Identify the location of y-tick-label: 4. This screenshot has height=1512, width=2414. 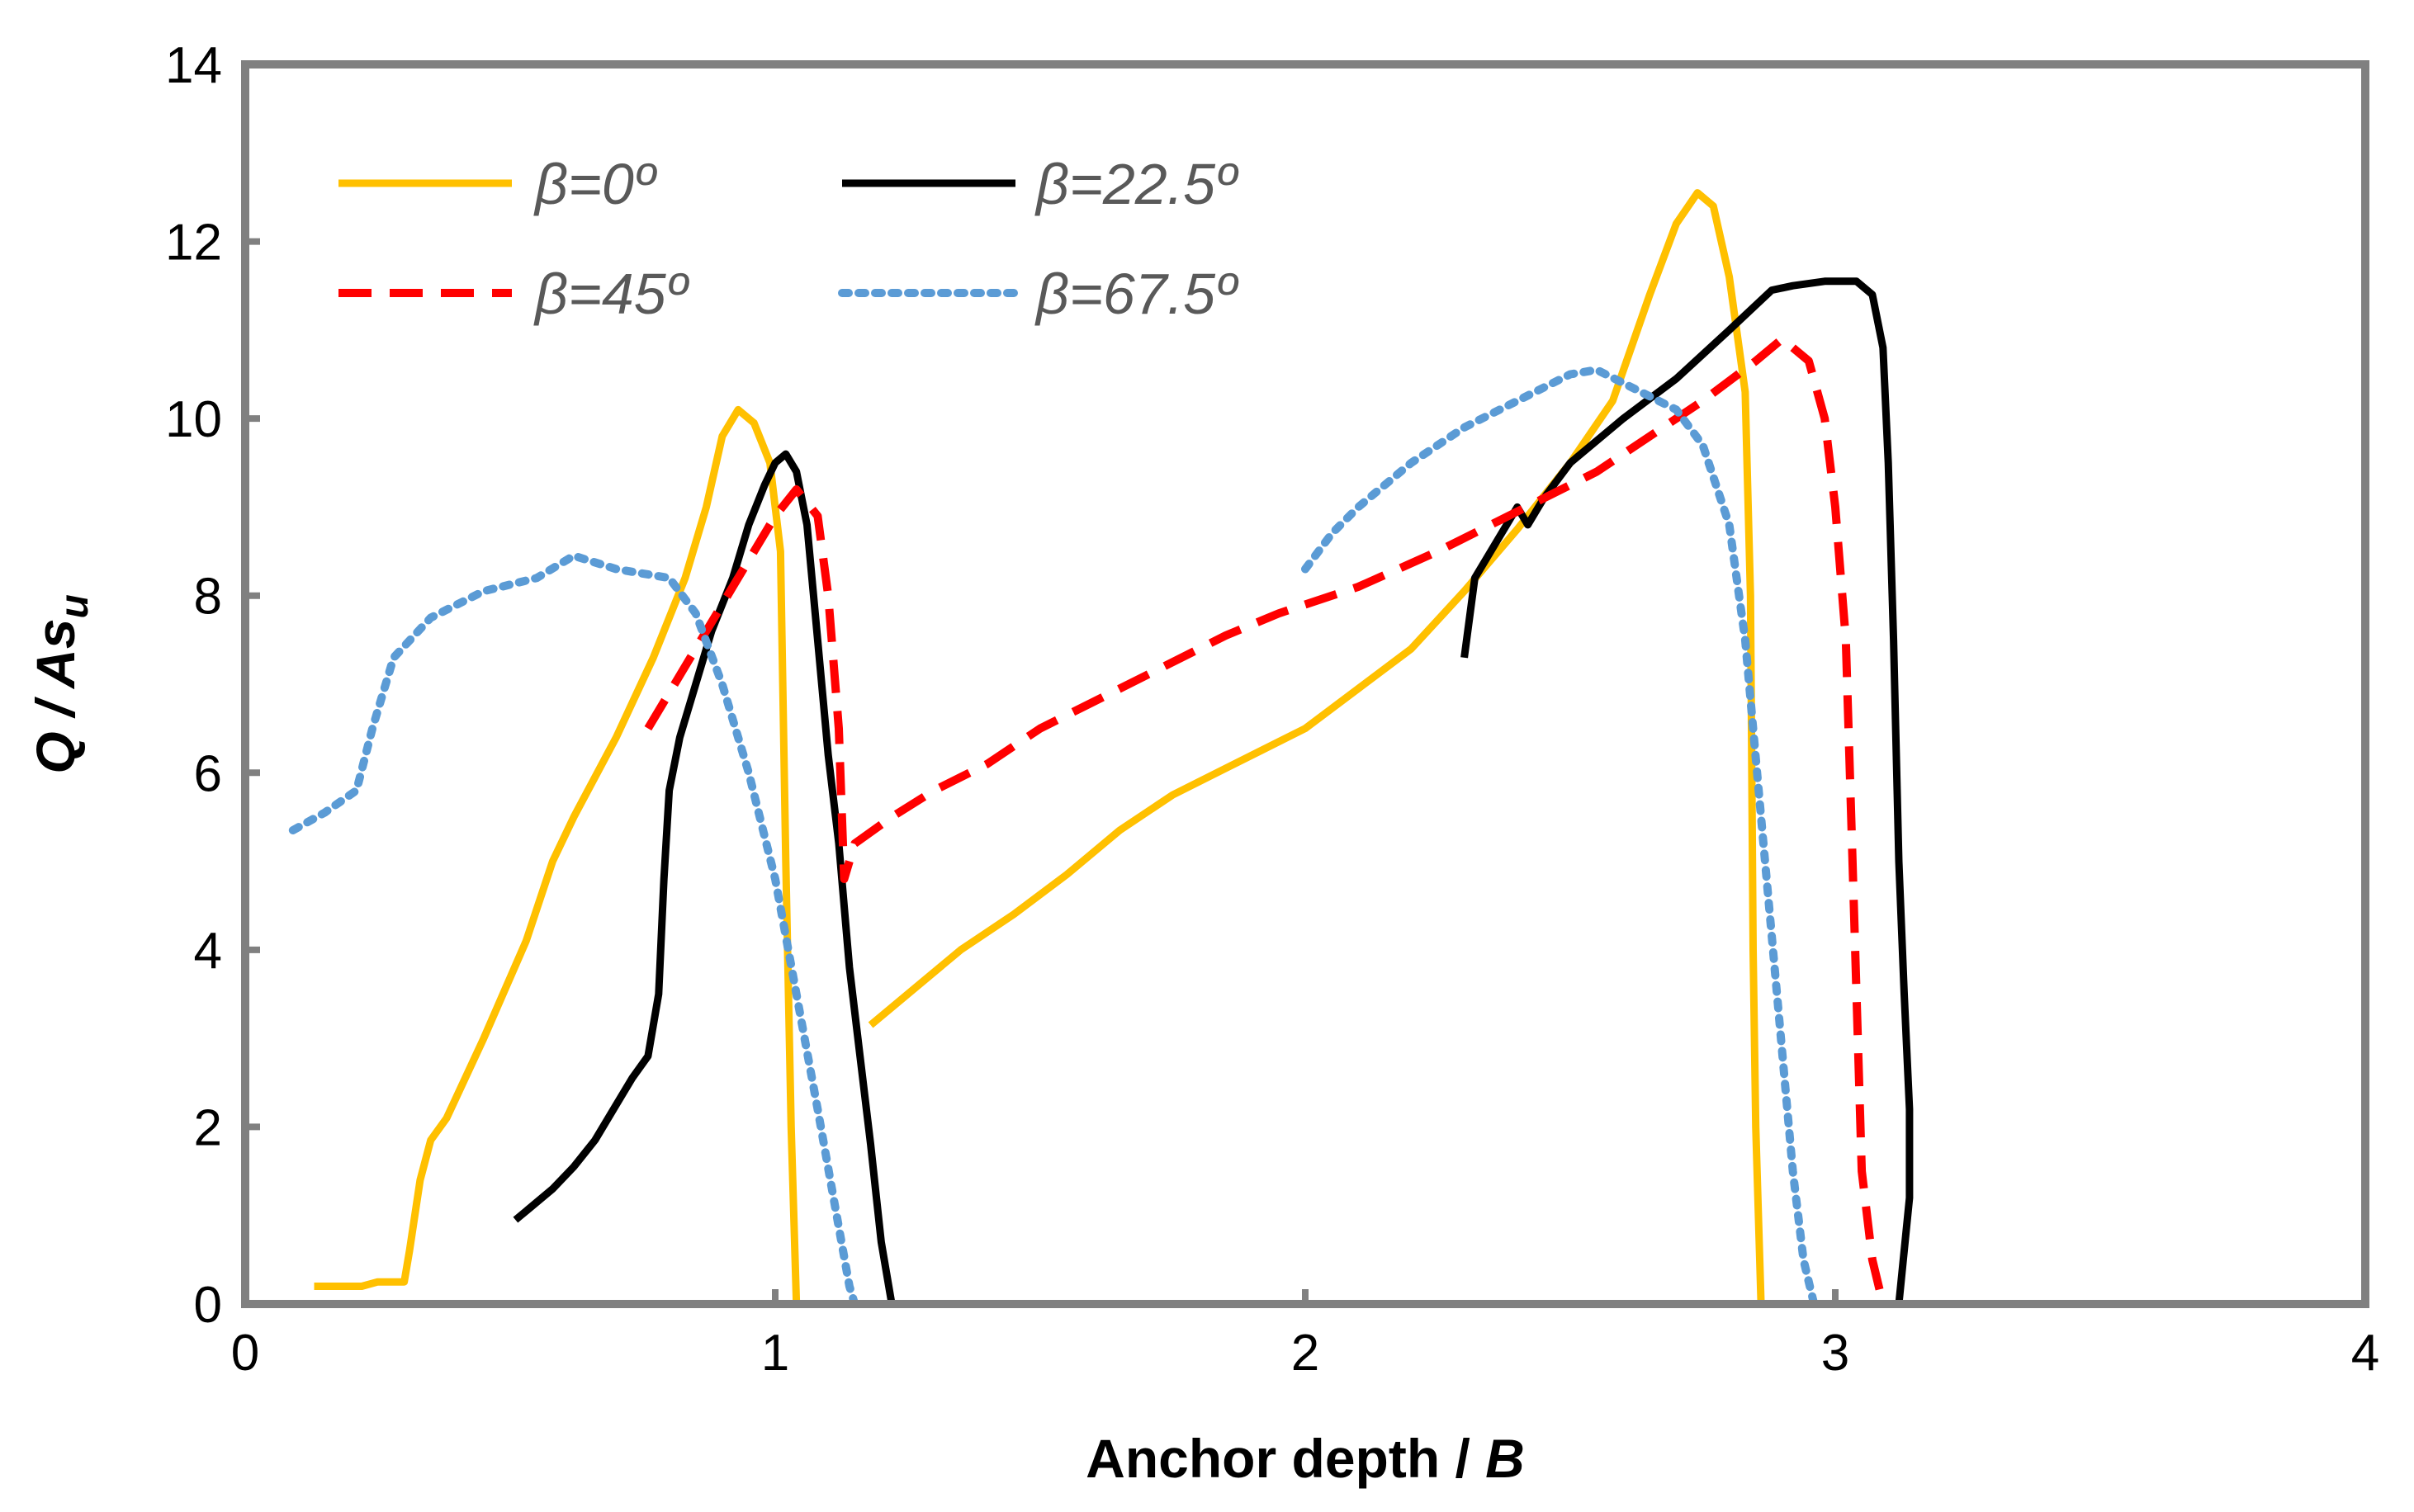
(208, 951).